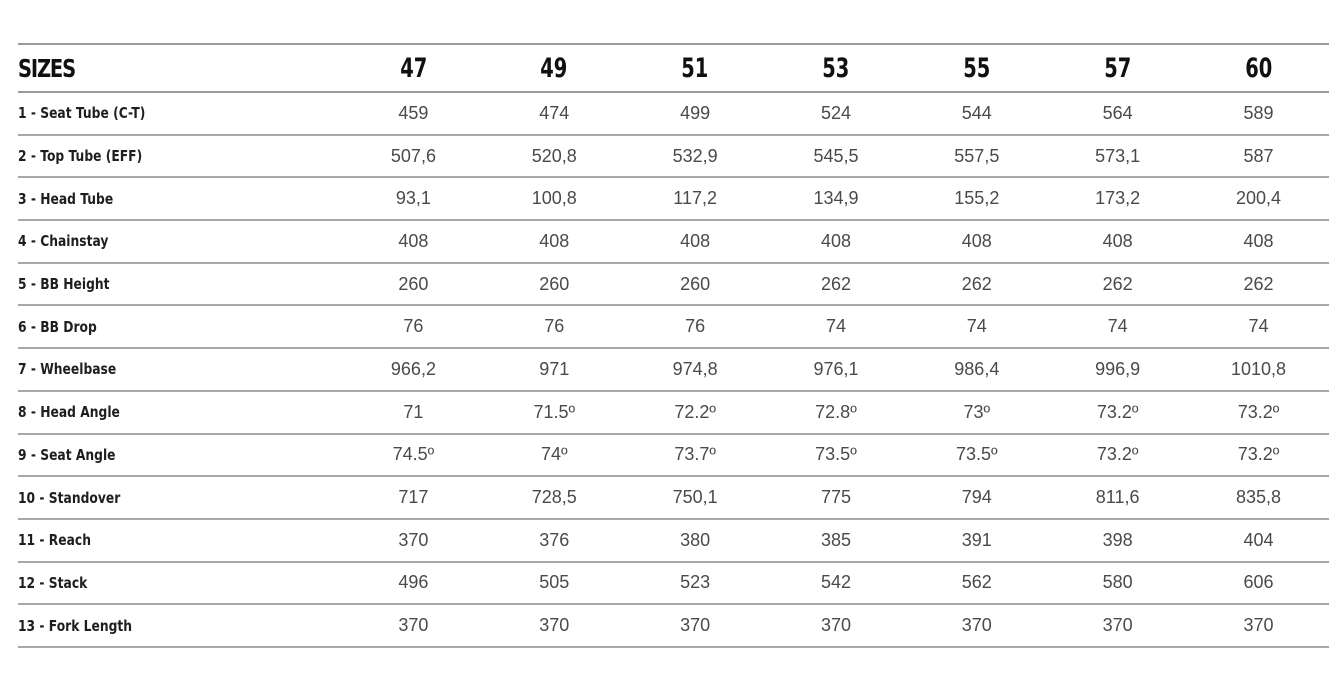 This screenshot has height=698, width=1340. Describe the element at coordinates (54, 540) in the screenshot. I see `row-label: 11 - Reach` at that location.